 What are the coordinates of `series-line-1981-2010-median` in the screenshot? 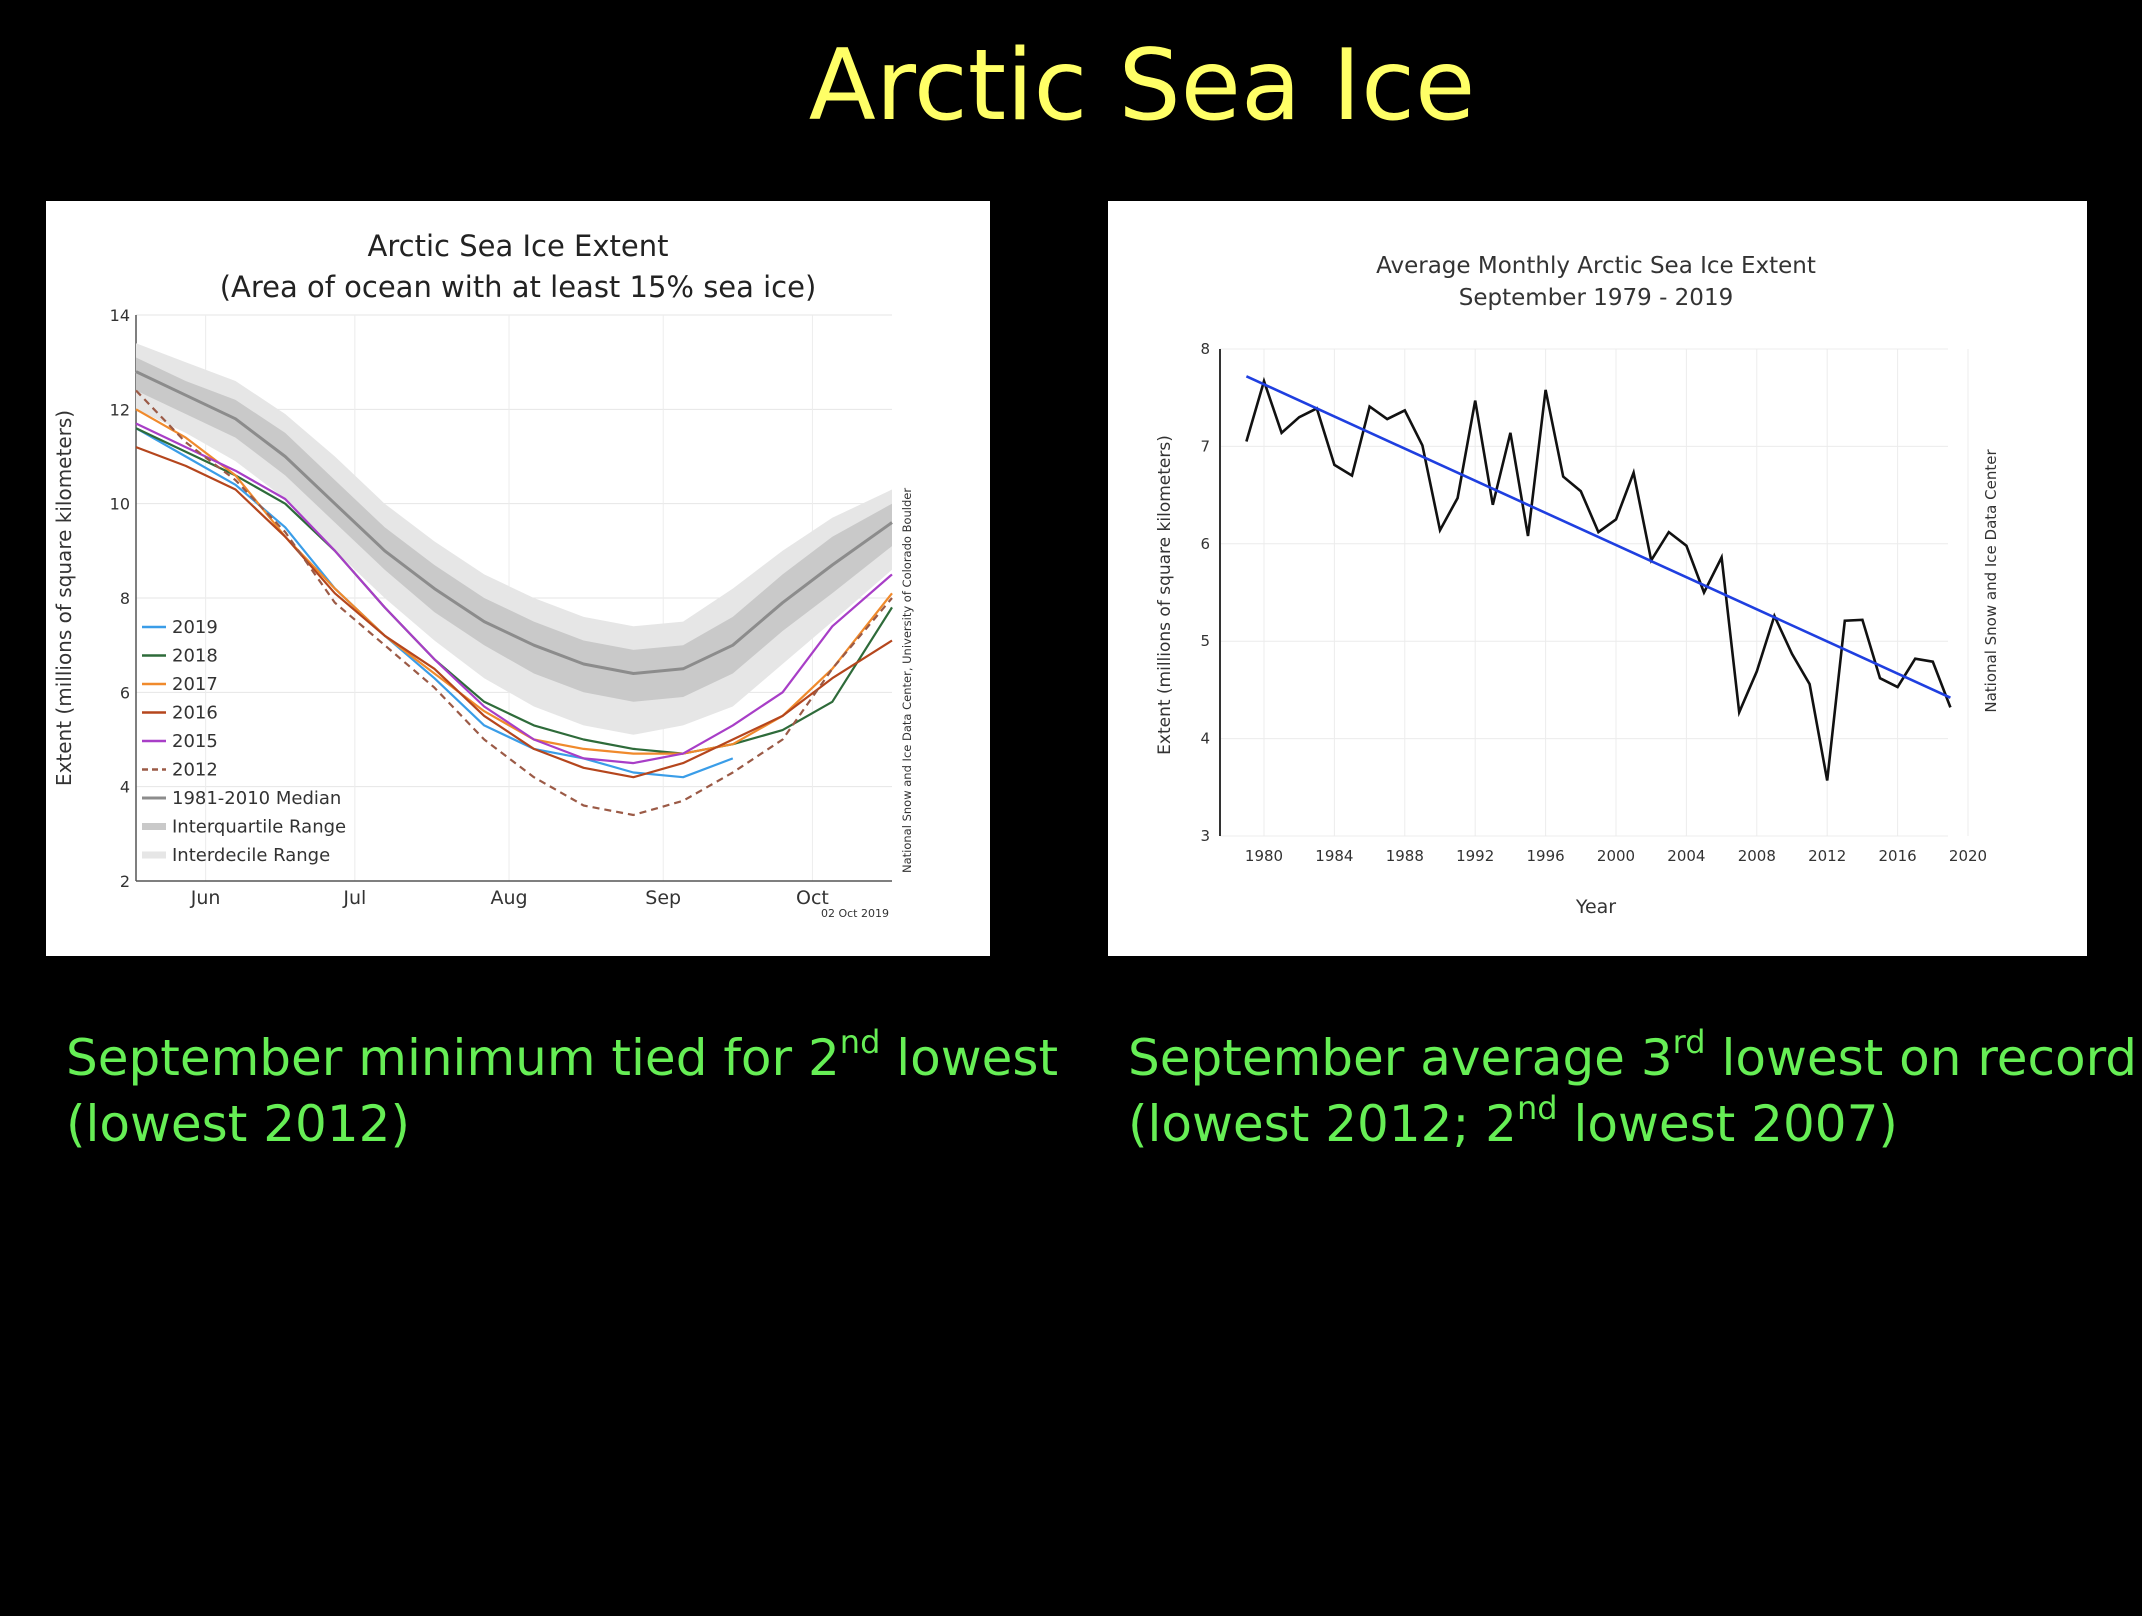 It's located at (514, 522).